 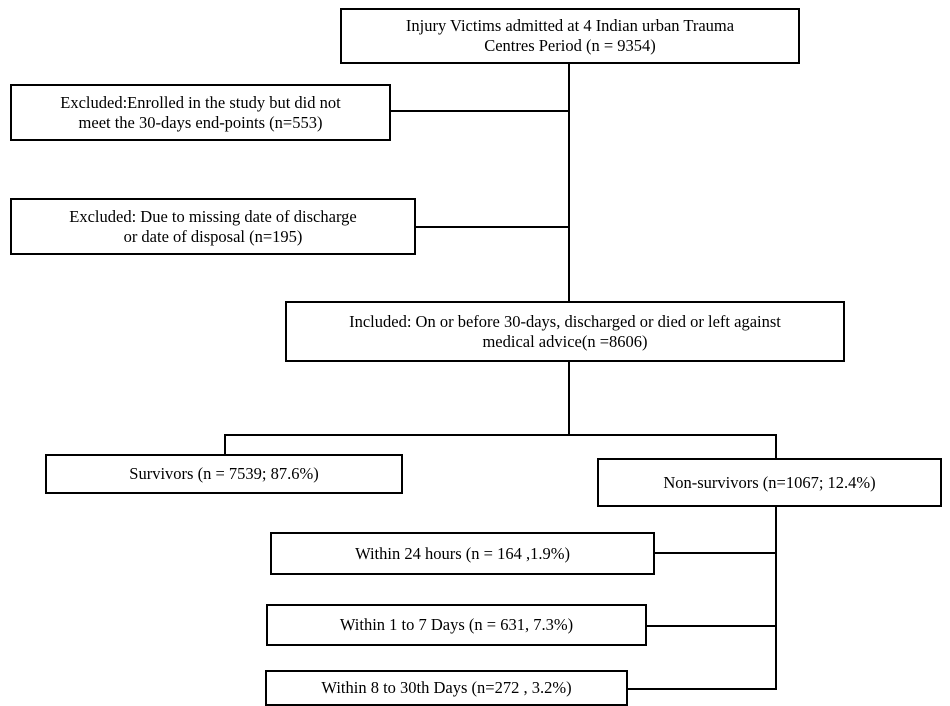 What do you see at coordinates (225, 445) in the screenshot?
I see `connector-to-survivors` at bounding box center [225, 445].